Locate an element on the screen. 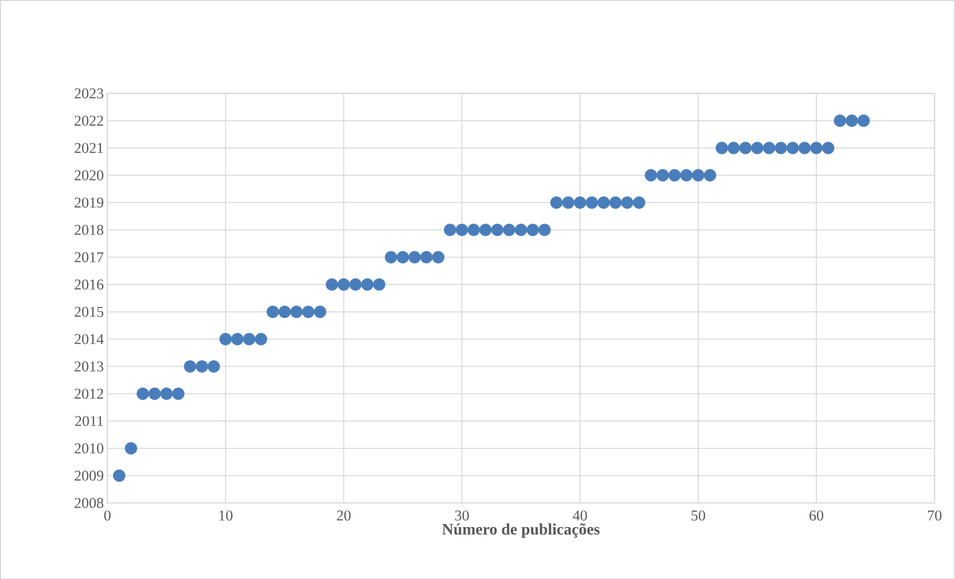 The width and height of the screenshot is (955, 579). y-tick-label: 2012 is located at coordinates (89, 393).